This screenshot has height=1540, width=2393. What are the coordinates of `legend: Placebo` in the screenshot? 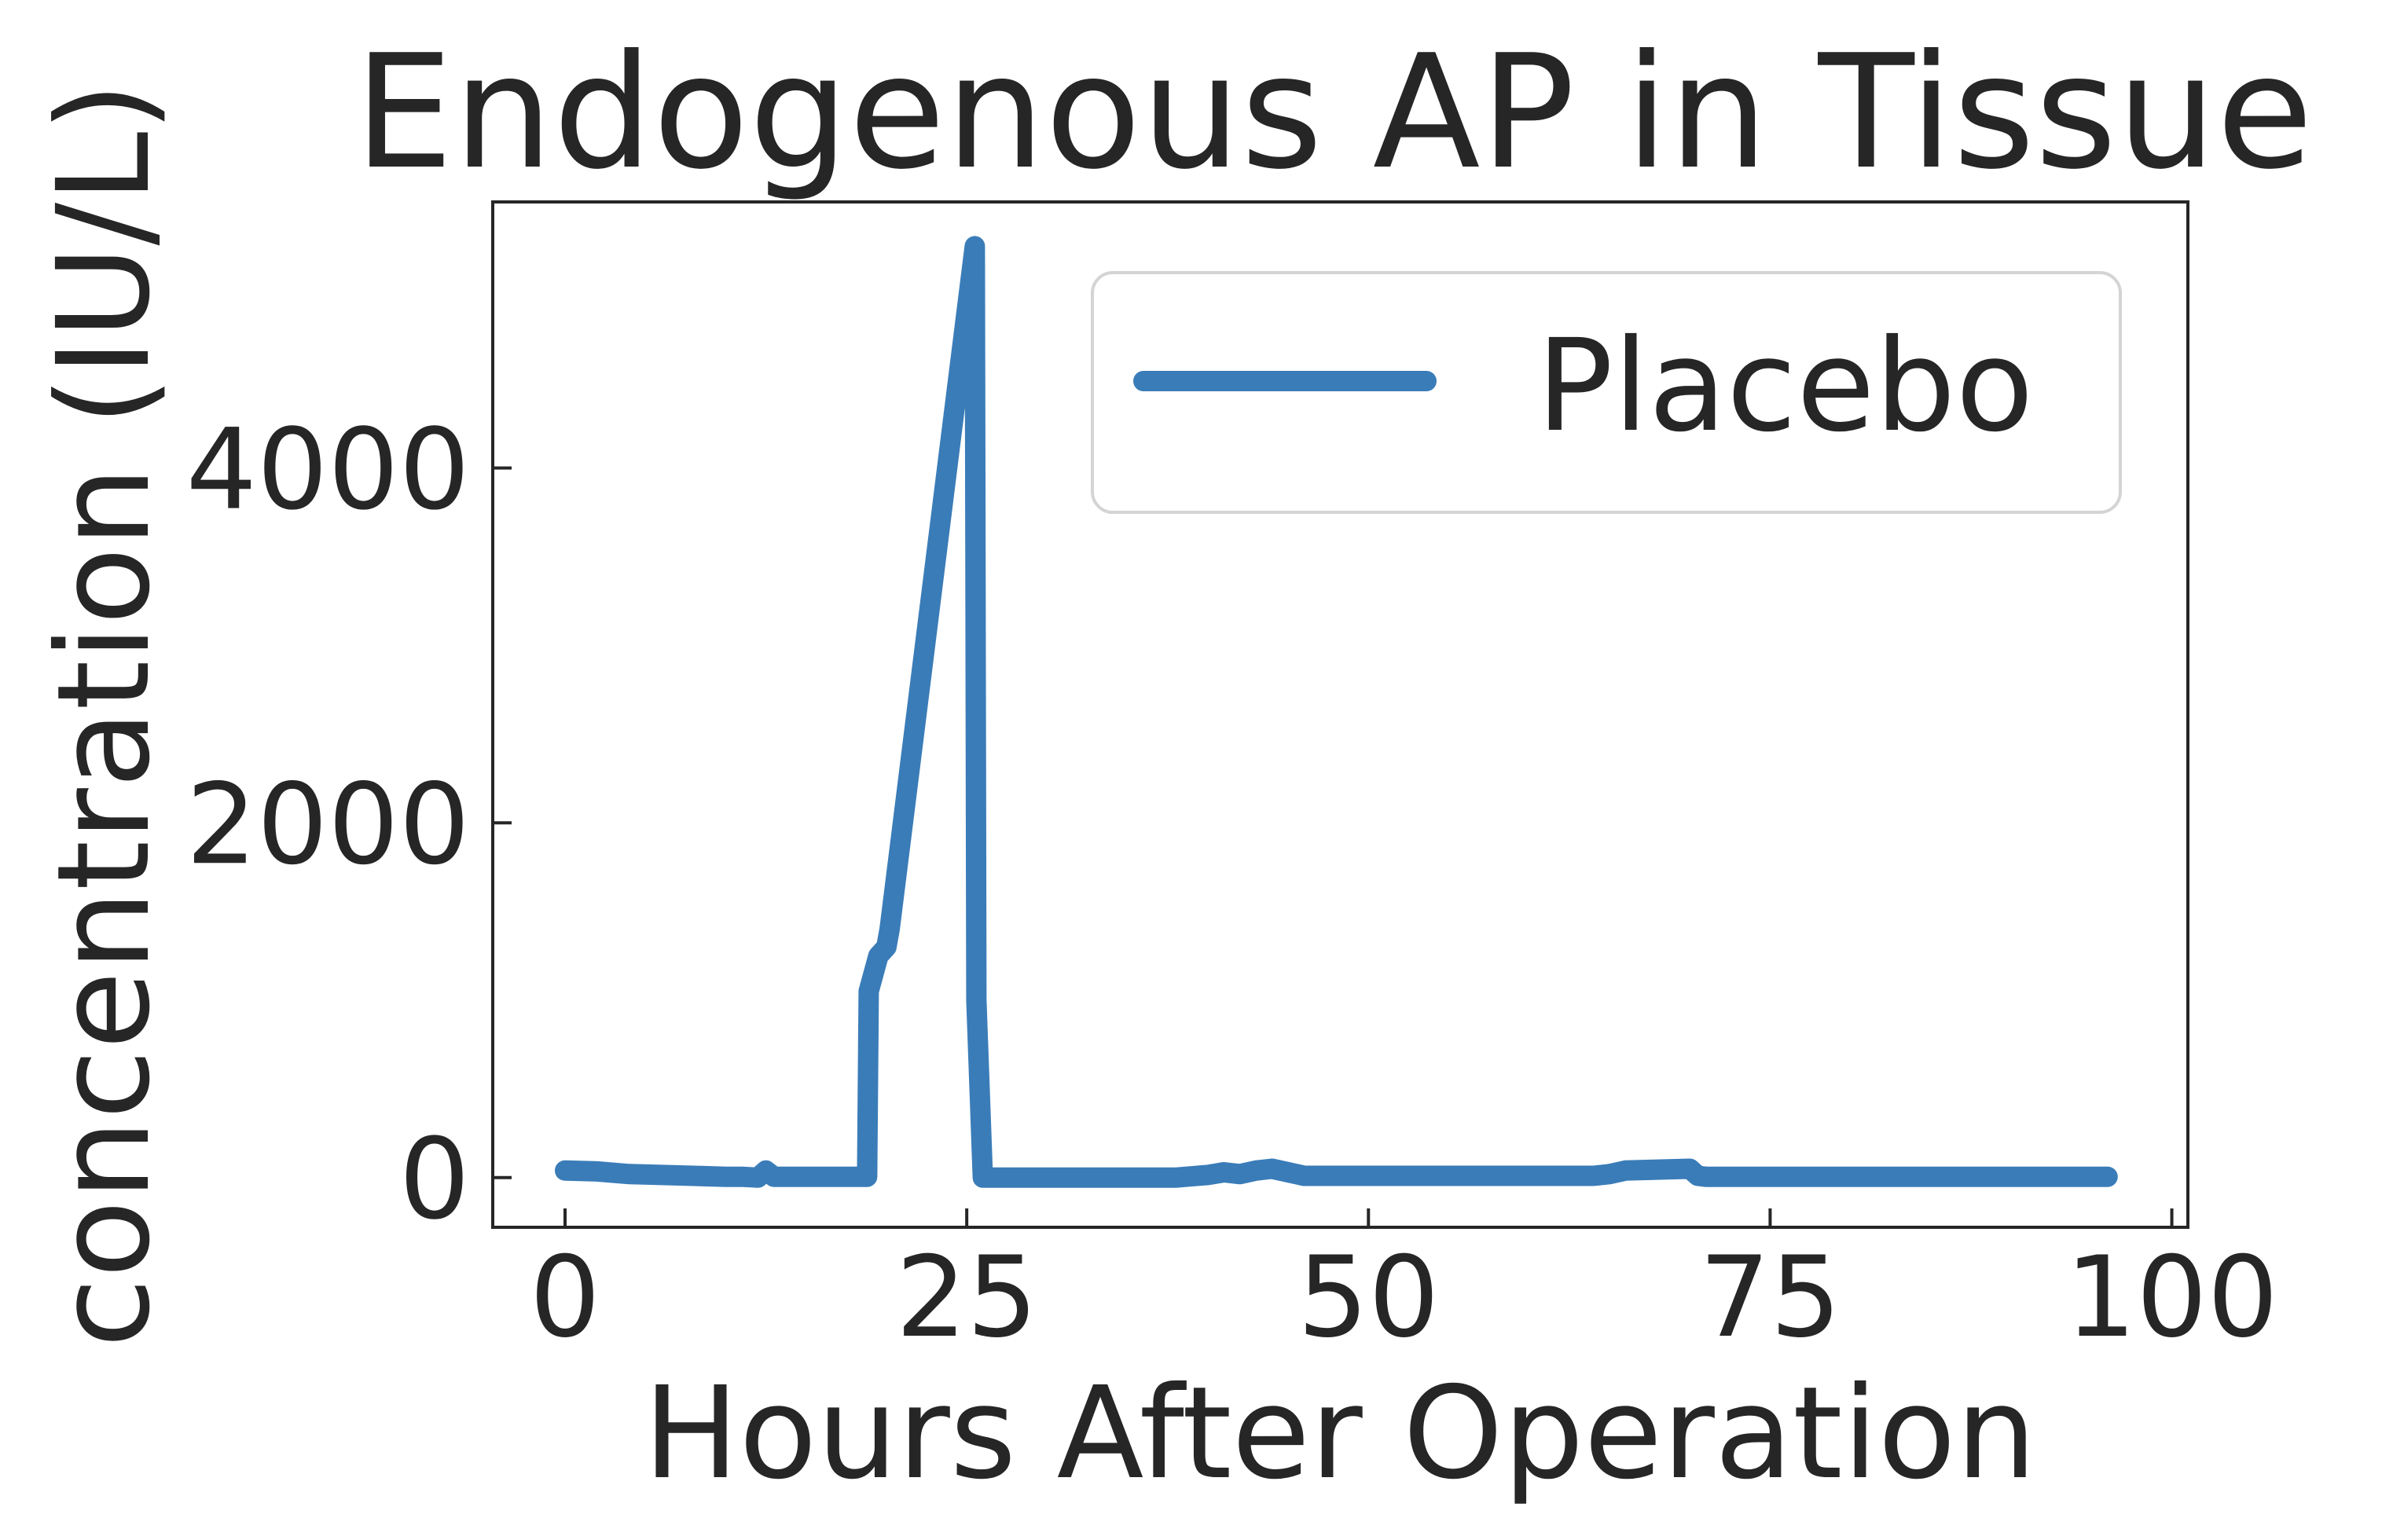 It's located at (1607, 392).